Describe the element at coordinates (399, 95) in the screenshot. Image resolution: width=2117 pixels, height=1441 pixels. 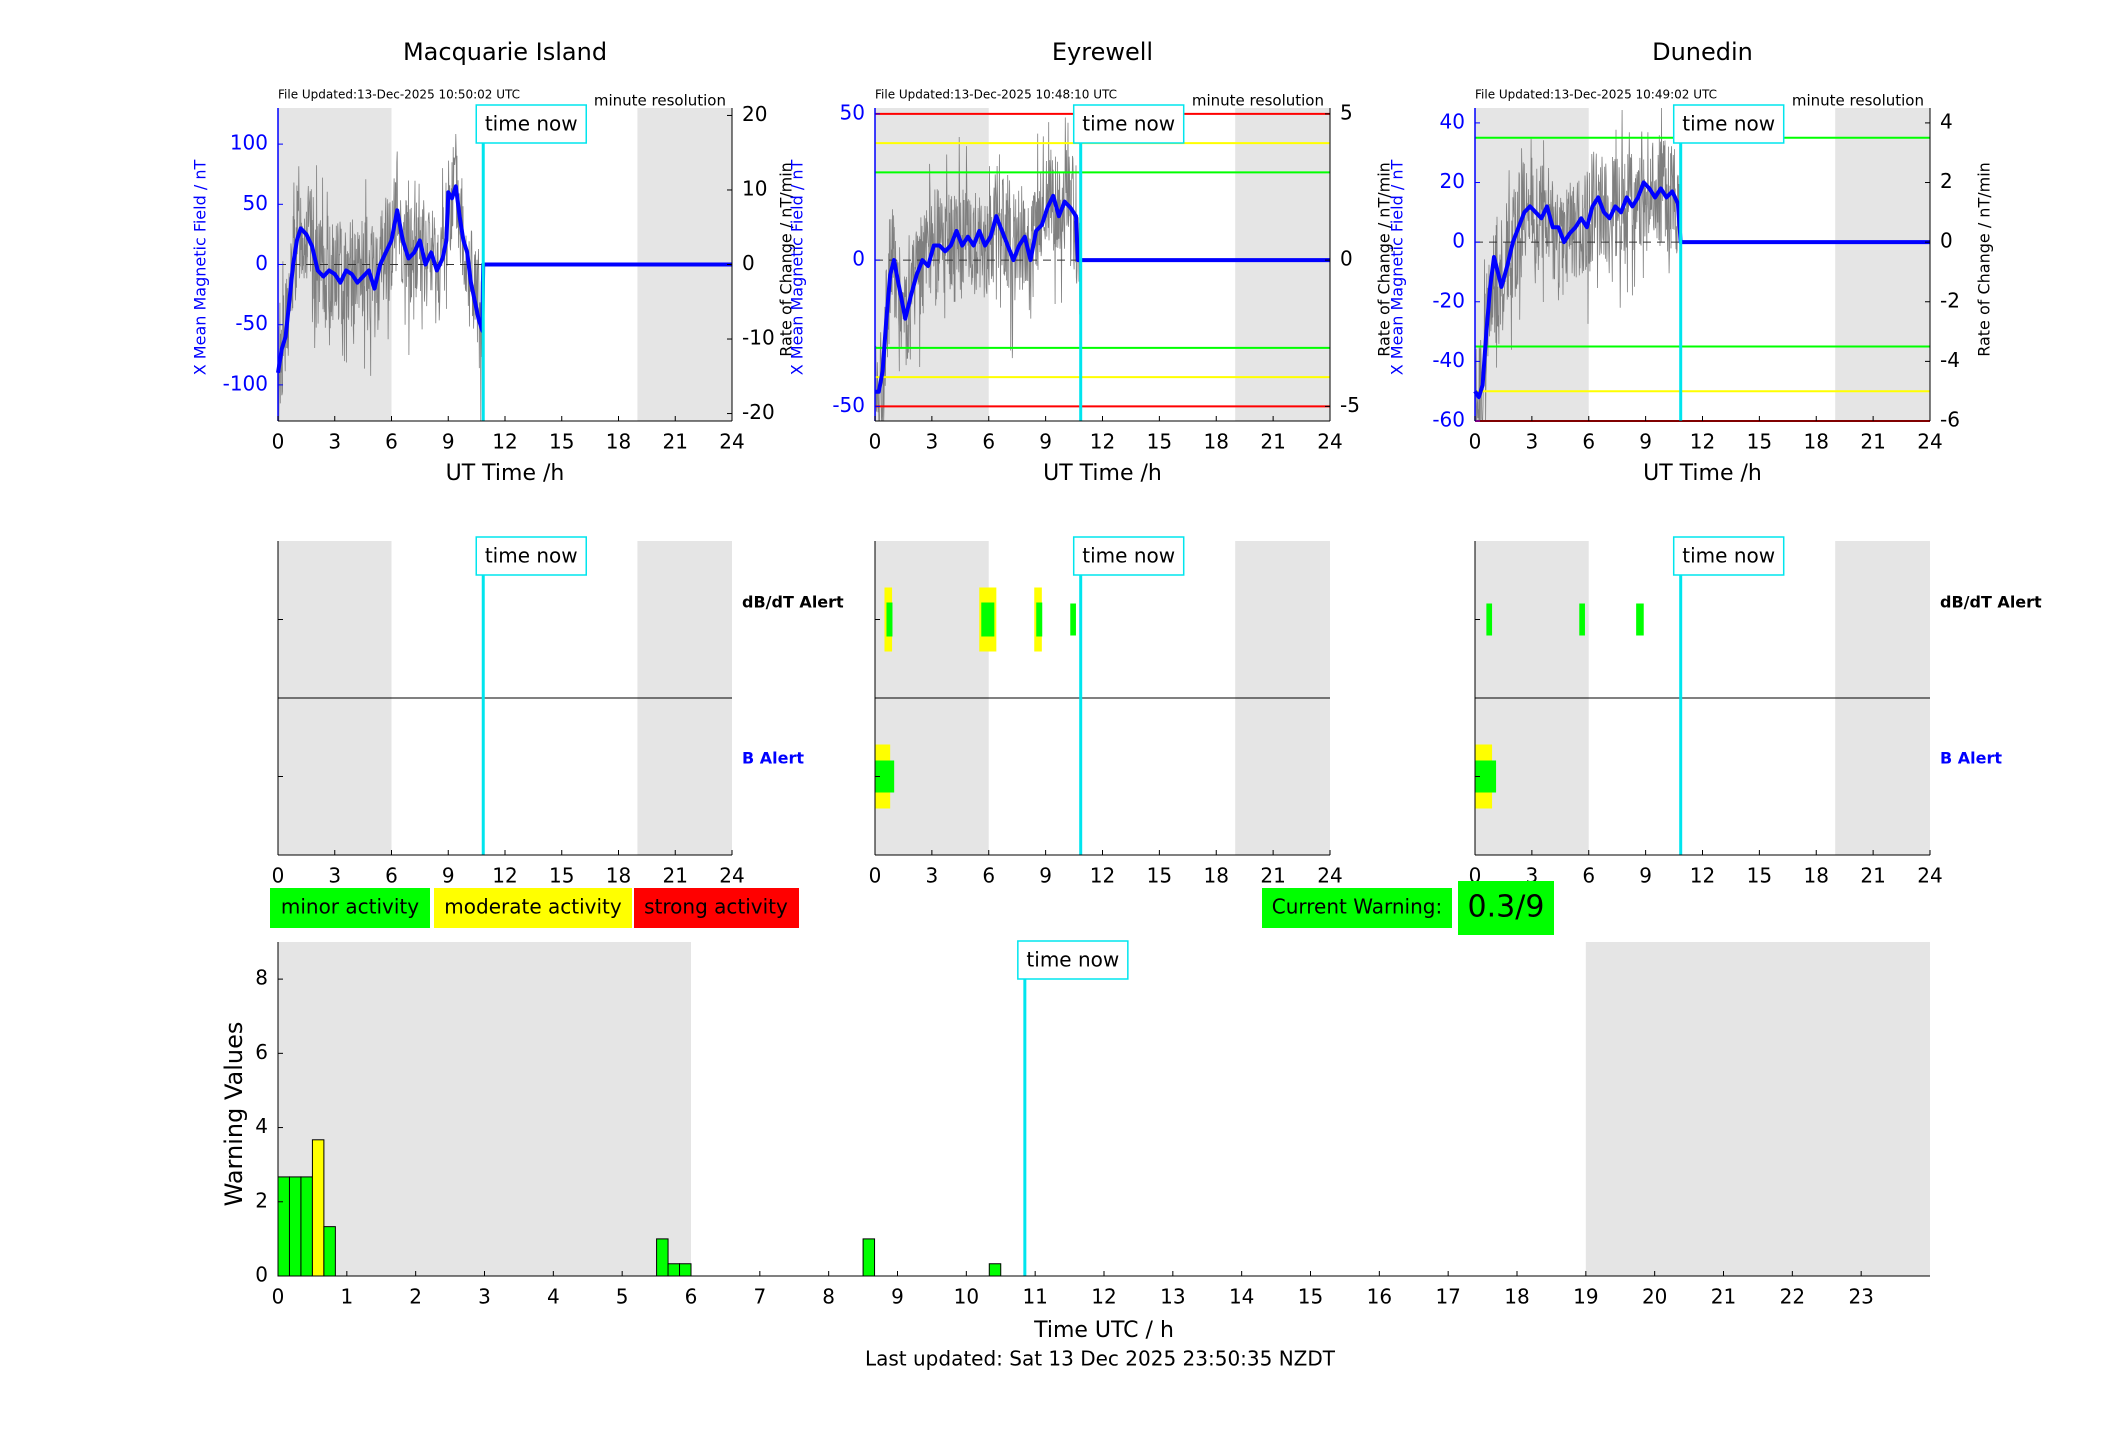
I see `file-updated-label: File Updated:13-Dec-2025 10:50:02 UTC` at that location.